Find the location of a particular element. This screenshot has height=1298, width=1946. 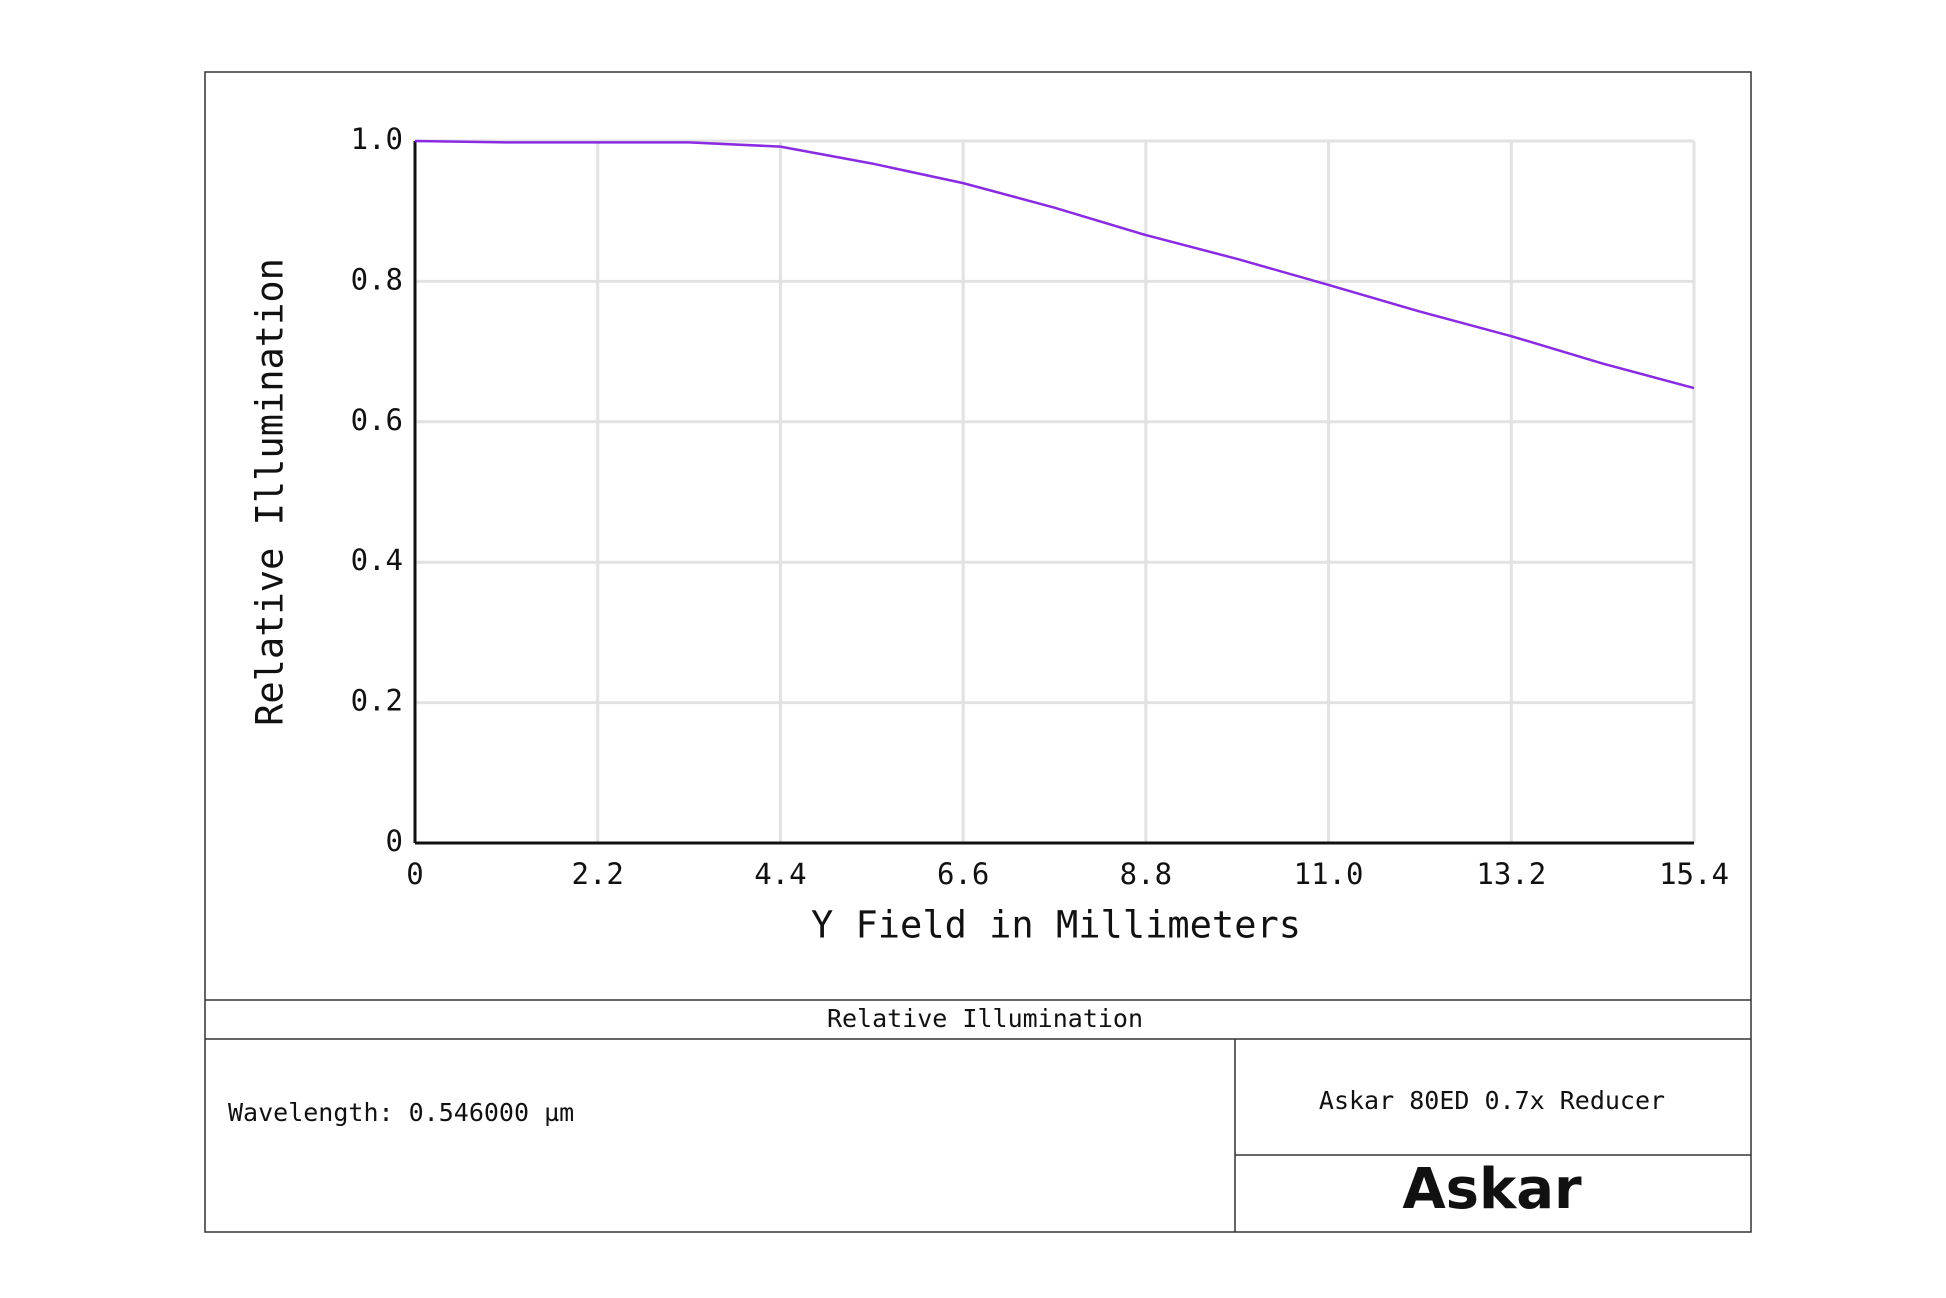

footer-title: Relative Illumination is located at coordinates (985, 1018).